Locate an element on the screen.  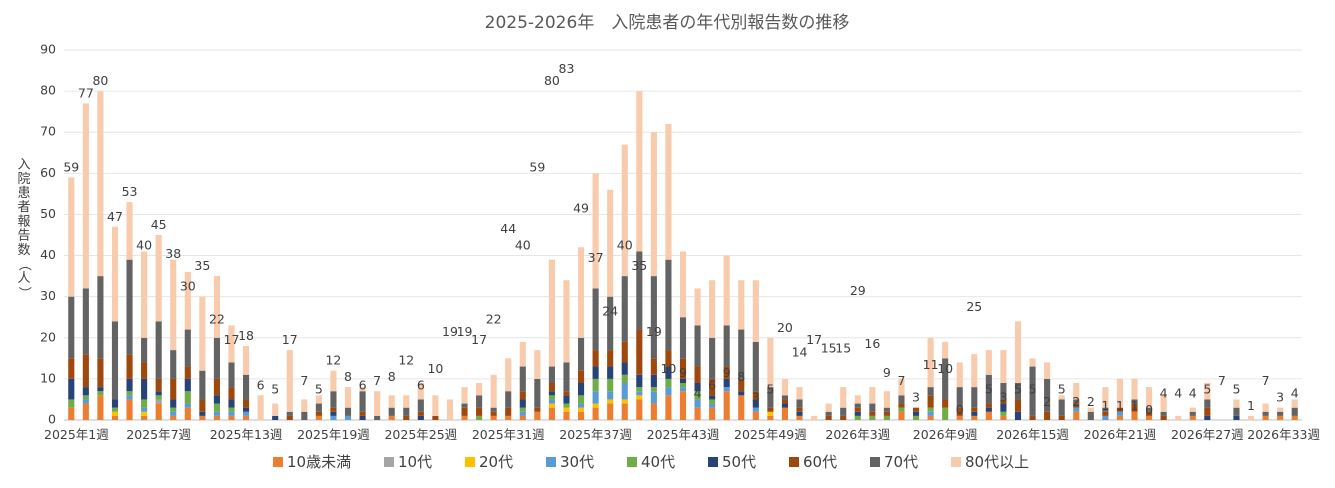
legend-label: 60代 is located at coordinates (820, 462).